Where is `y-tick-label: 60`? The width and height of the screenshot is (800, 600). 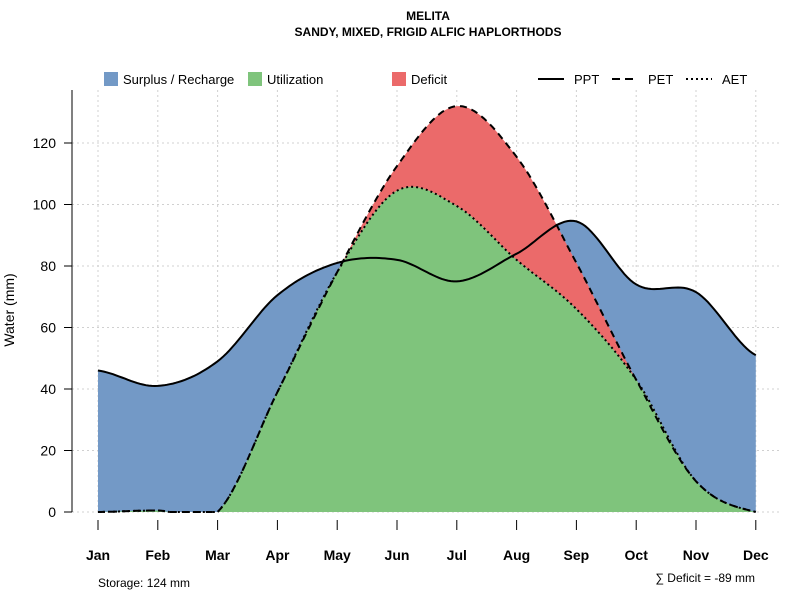
y-tick-label: 60 is located at coordinates (48, 328).